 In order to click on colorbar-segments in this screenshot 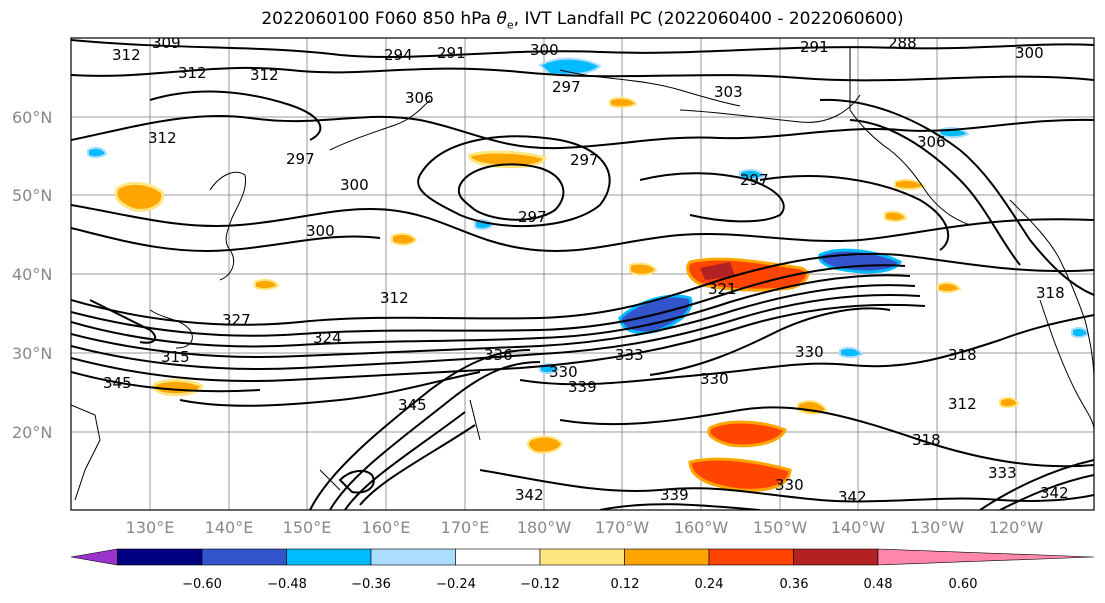, I will do `click(582, 557)`.